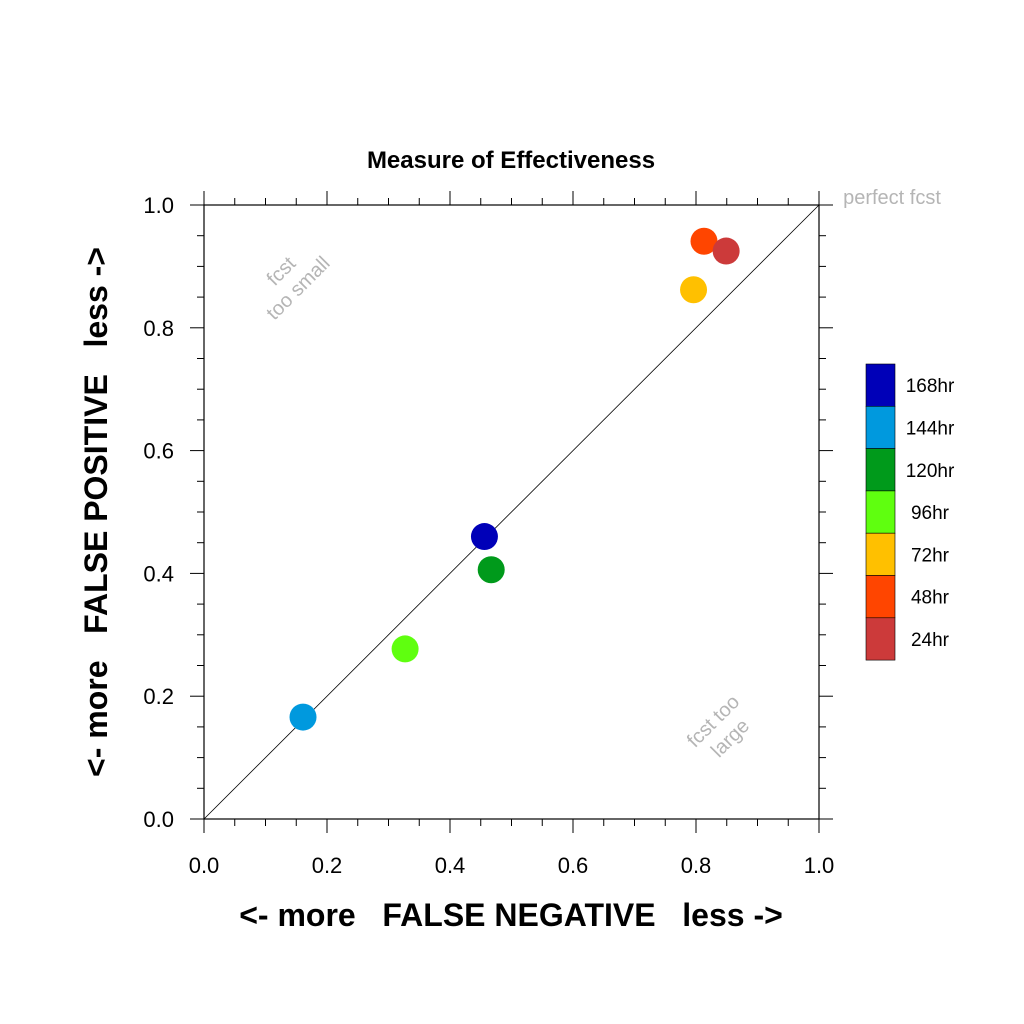 This screenshot has height=1024, width=1024. Describe the element at coordinates (930, 428) in the screenshot. I see `legend-label-144hr: 144hr` at that location.